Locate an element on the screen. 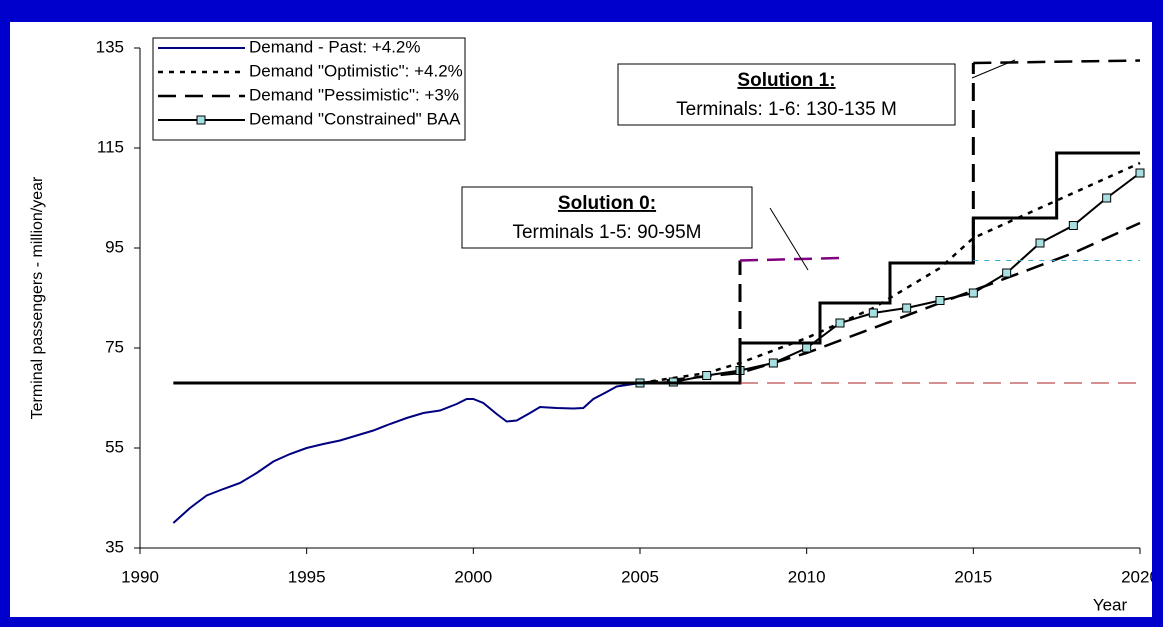 The image size is (1163, 632). annotation-text: Terminals: 1-6: 130-135 M is located at coordinates (786, 109).